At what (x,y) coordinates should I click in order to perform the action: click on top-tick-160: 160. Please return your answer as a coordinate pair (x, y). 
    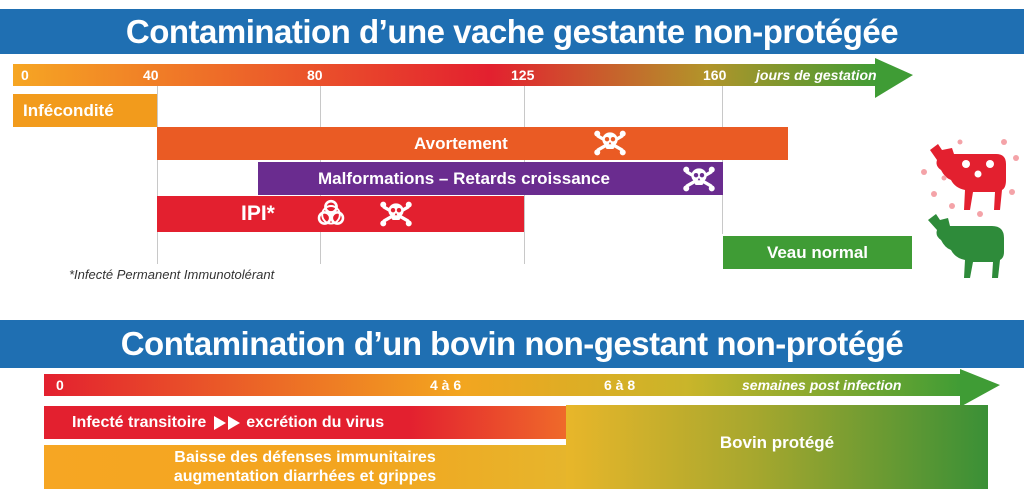
    Looking at the image, I should click on (715, 75).